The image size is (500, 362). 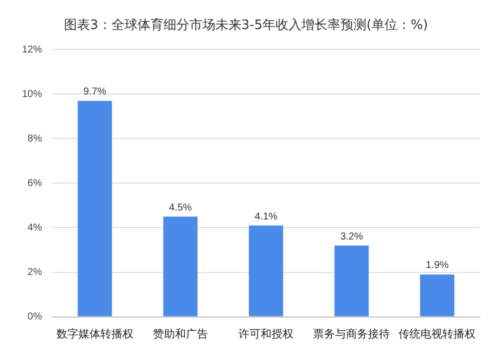 What do you see at coordinates (95, 333) in the screenshot?
I see `x-tick-label: 数字媒体转播权` at bounding box center [95, 333].